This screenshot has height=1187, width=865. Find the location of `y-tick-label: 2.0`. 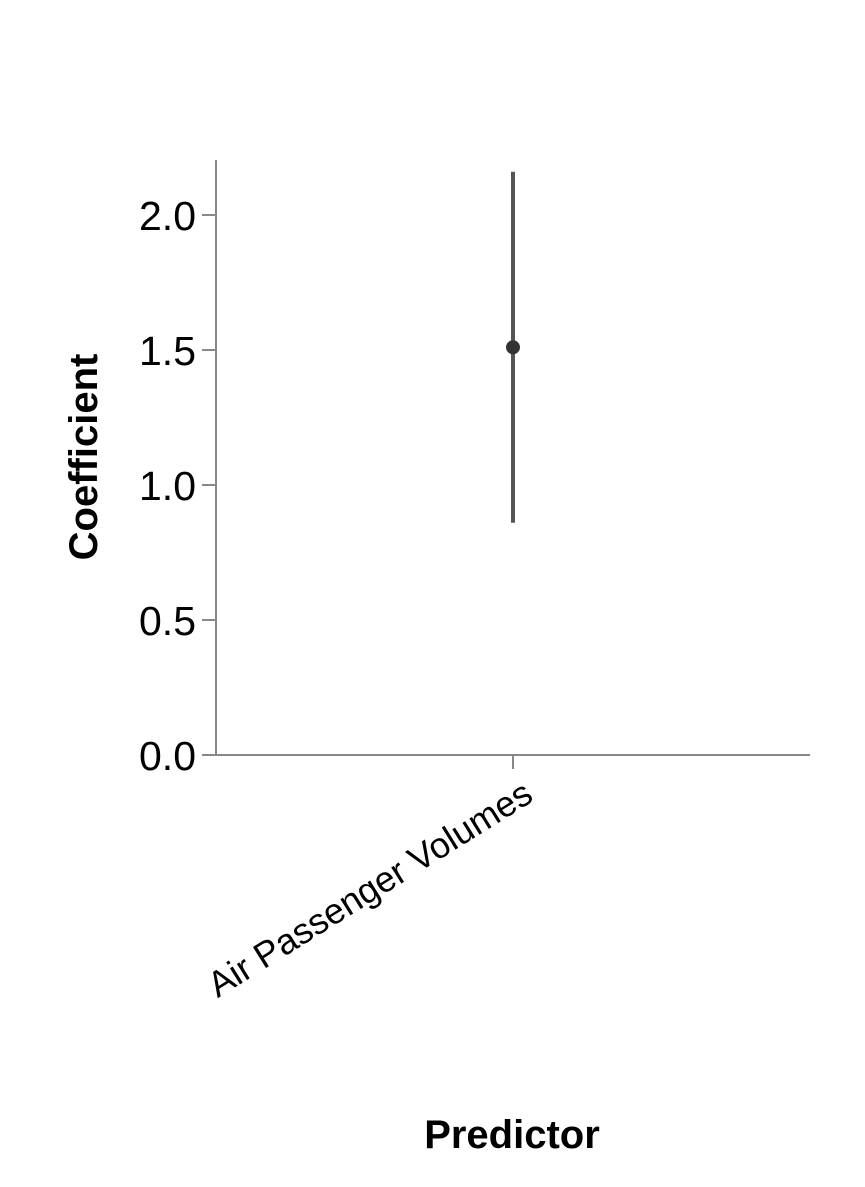

y-tick-label: 2.0 is located at coordinates (167, 216).